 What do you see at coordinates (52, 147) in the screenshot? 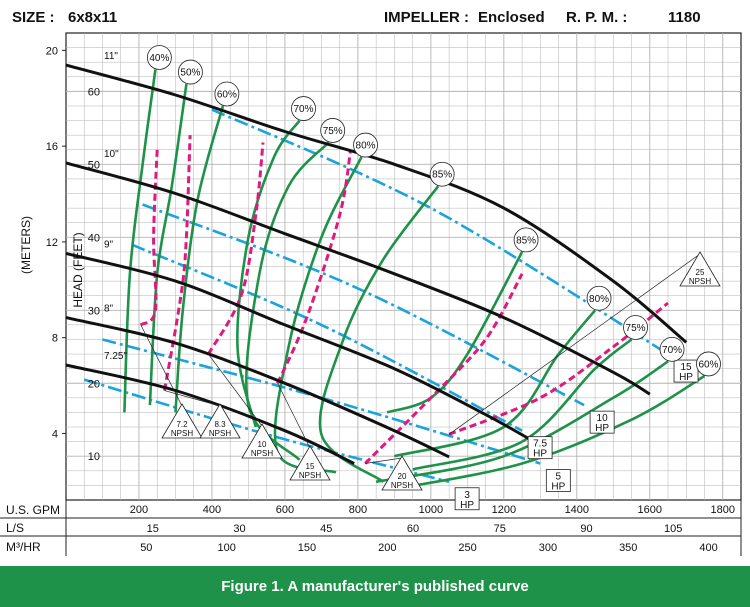
I see `y-tick-meters: 16` at bounding box center [52, 147].